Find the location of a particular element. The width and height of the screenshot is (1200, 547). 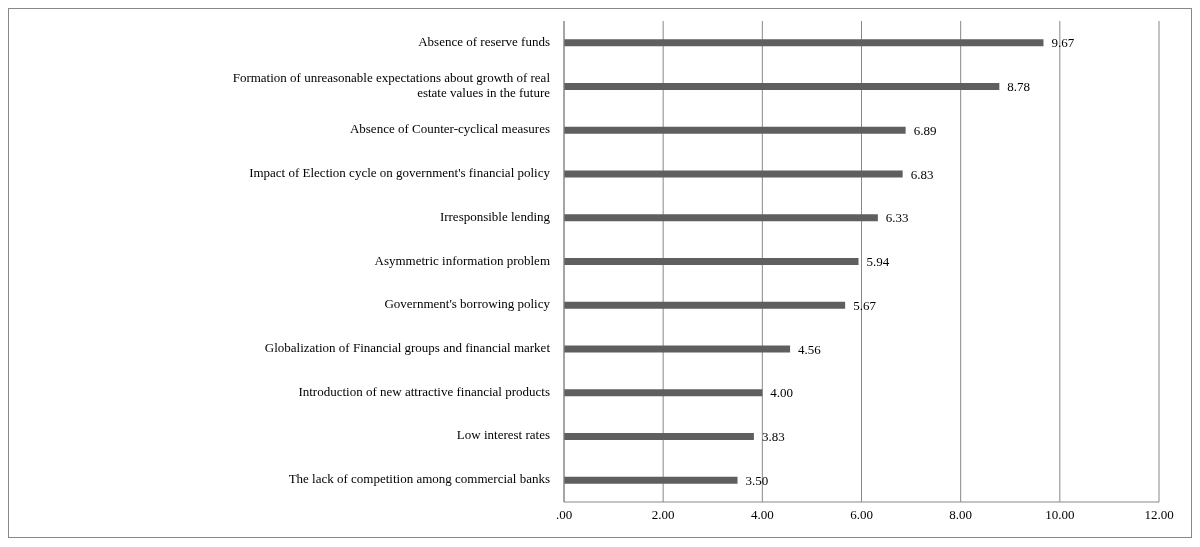

y-tick-label: Formation of unreasonable expectations about growth of real estate values in the future is located at coordinates (391, 85).